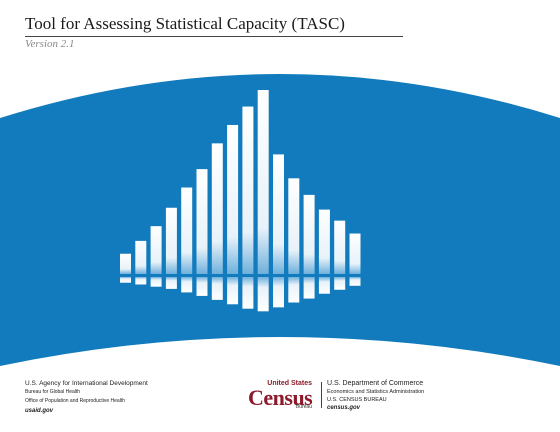 Image resolution: width=560 pixels, height=432 pixels. I want to click on census-website-link: census.gov, so click(344, 408).